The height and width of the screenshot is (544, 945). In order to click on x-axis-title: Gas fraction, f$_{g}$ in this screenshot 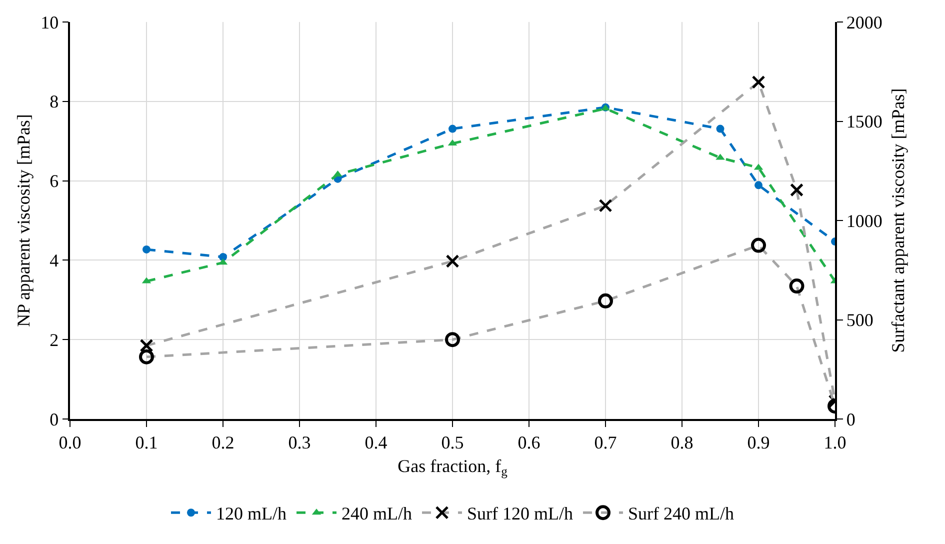, I will do `click(453, 467)`.